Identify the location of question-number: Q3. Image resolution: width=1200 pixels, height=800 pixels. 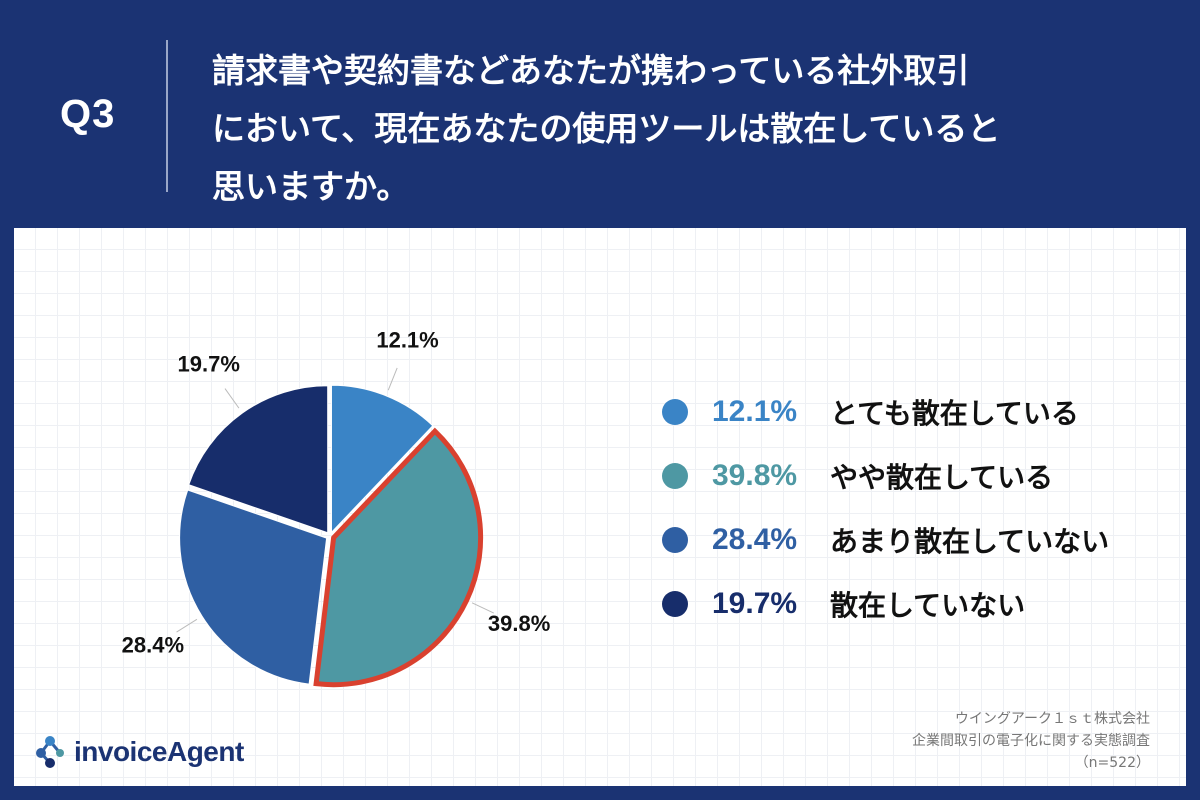
(88, 114).